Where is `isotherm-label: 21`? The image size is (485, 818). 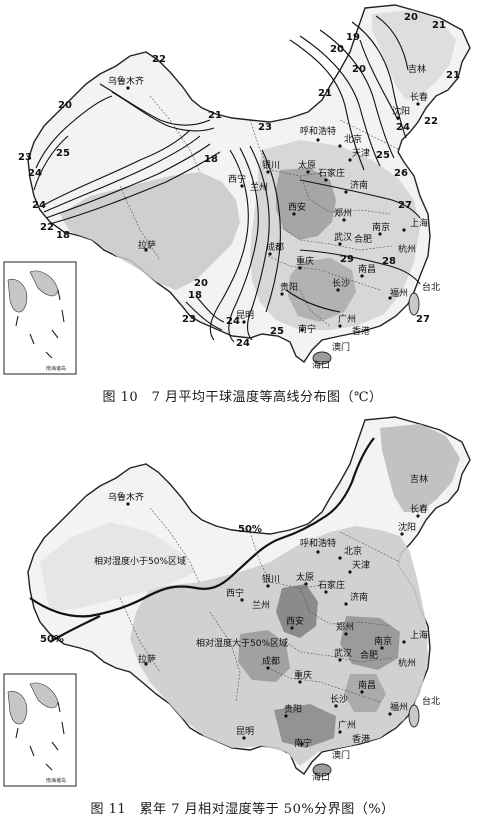
isotherm-label: 21 is located at coordinates (325, 93).